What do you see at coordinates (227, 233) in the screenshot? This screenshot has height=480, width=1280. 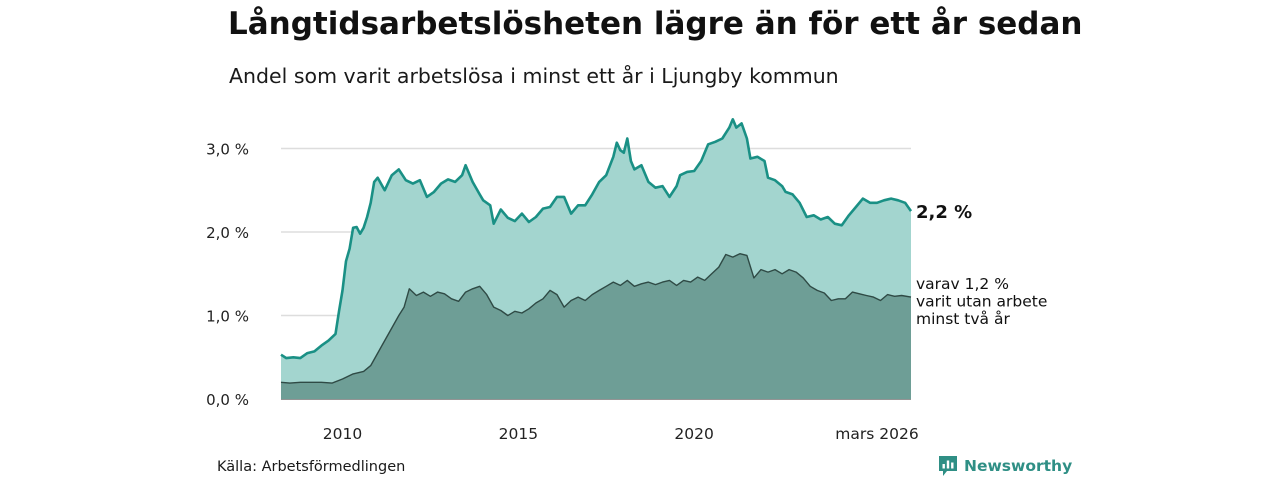 I see `y-tick-label: 2,0 %` at bounding box center [227, 233].